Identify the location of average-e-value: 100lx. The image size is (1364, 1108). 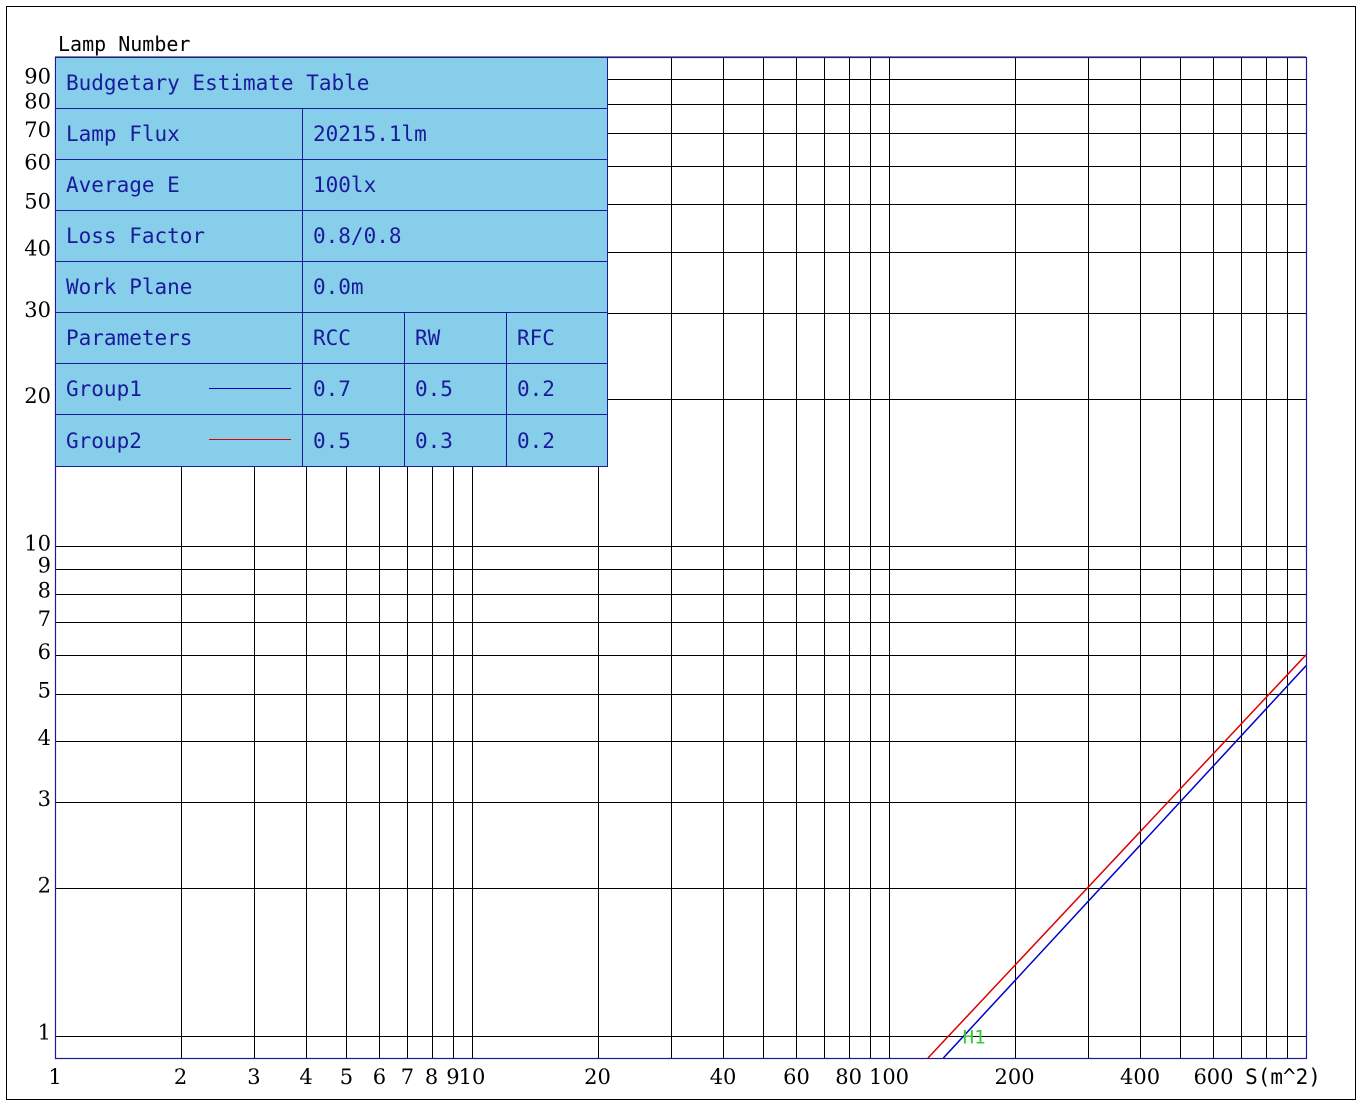
(455, 185).